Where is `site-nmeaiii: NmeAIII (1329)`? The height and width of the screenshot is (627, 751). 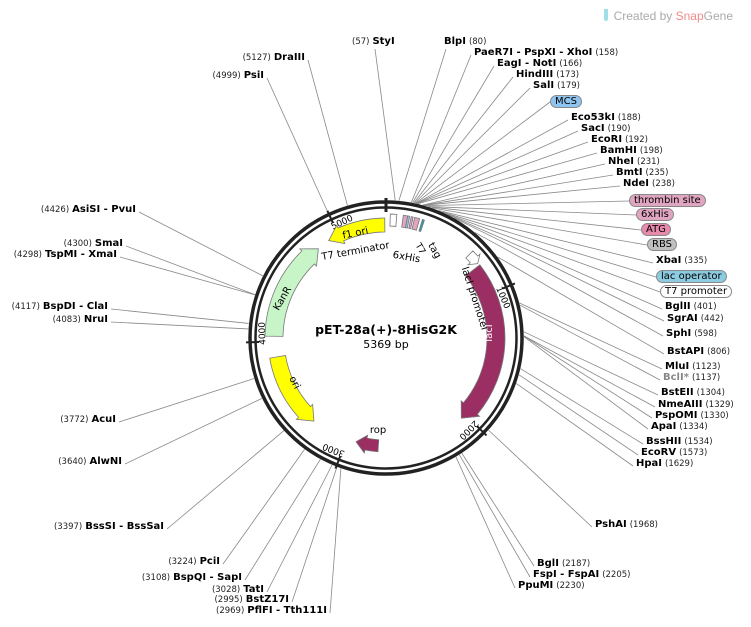 site-nmeaiii: NmeAIII (1329) is located at coordinates (697, 405).